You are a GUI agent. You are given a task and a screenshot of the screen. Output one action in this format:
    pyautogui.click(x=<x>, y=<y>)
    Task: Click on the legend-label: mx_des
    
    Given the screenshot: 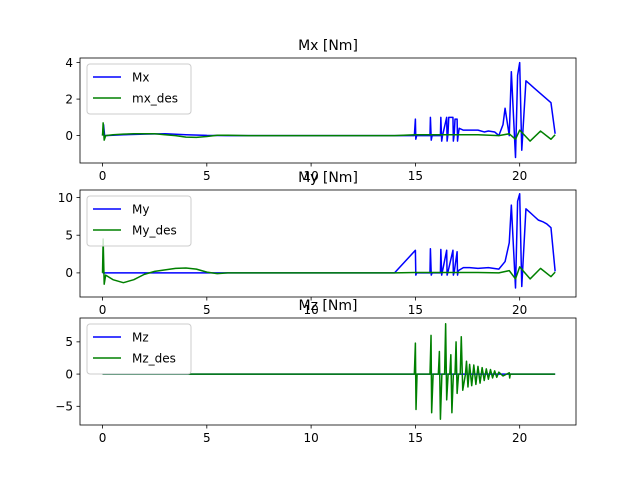 What is the action you would take?
    pyautogui.click(x=155, y=98)
    